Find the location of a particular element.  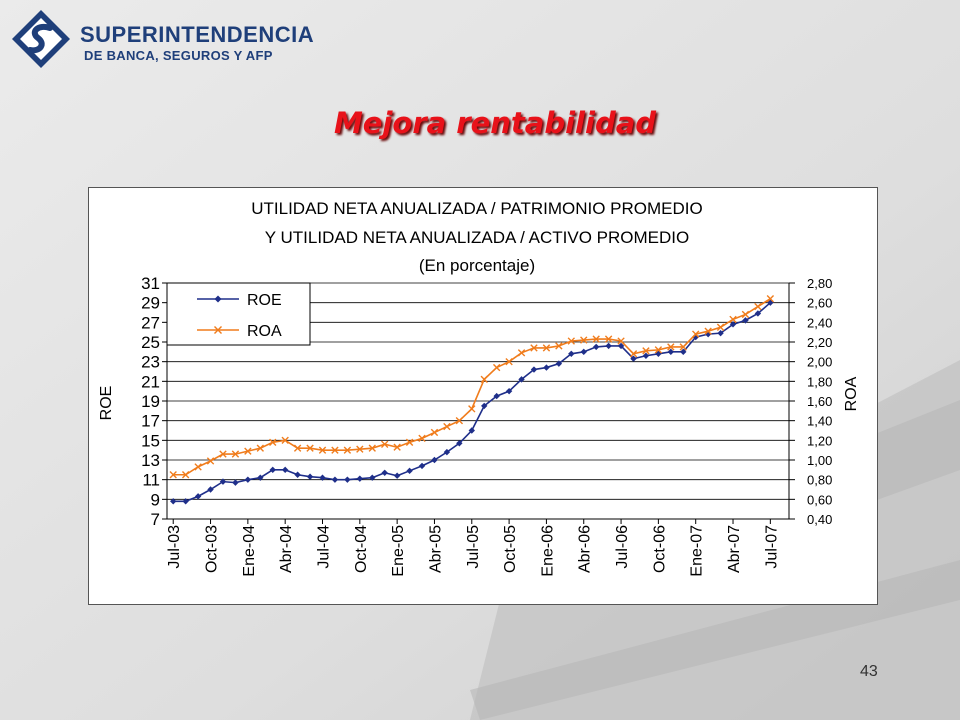

y2-tick-label: 2,20 is located at coordinates (819, 342).